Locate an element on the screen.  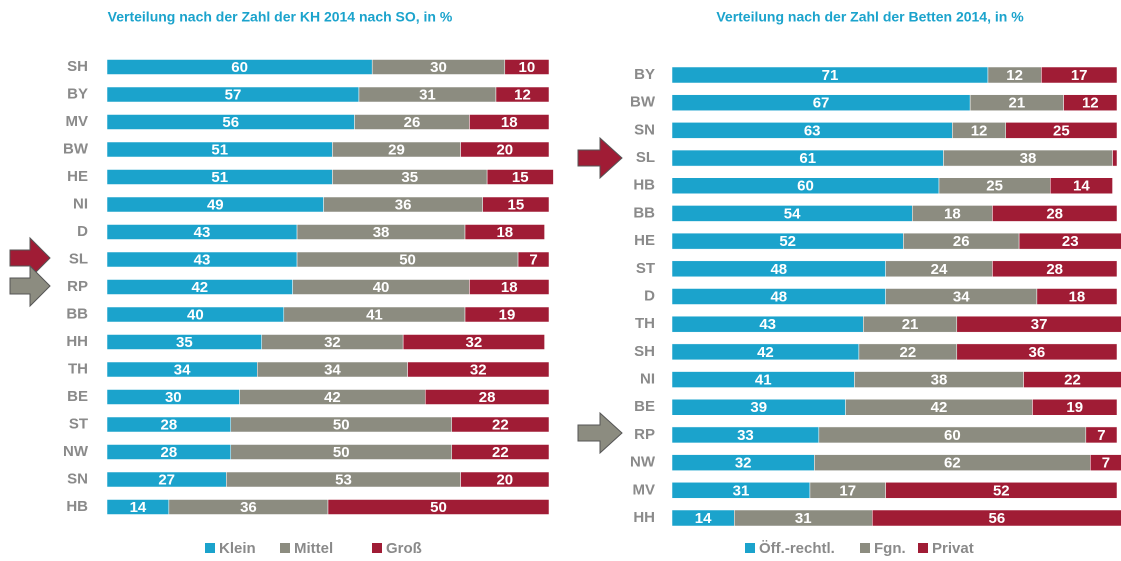
value-label: 57 is located at coordinates (233, 94).